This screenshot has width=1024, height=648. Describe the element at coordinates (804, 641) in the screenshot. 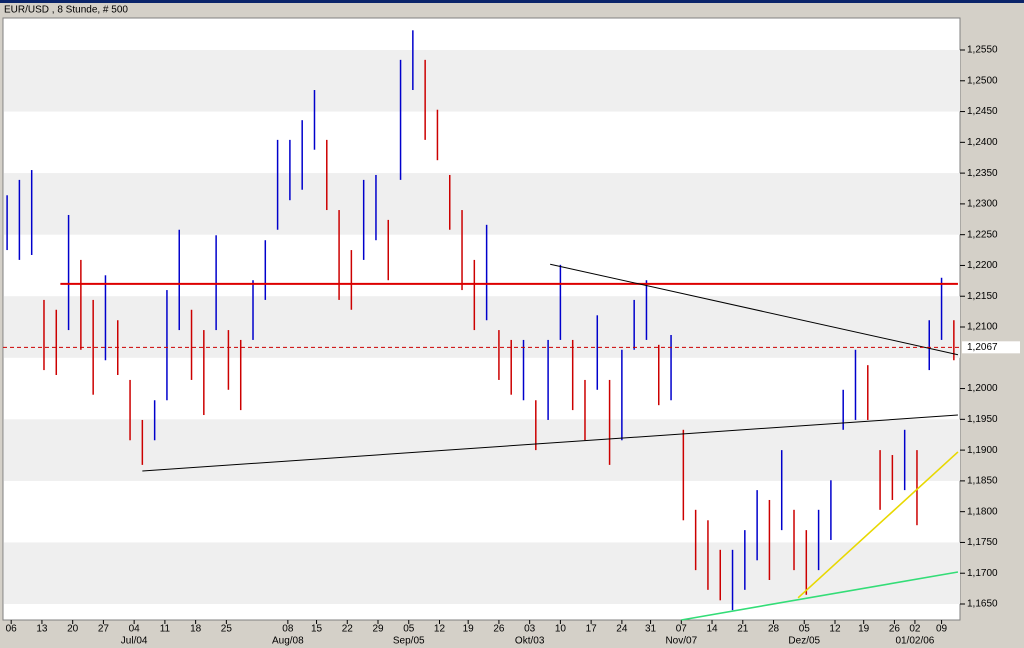

I see `month-label: Dez/05` at that location.